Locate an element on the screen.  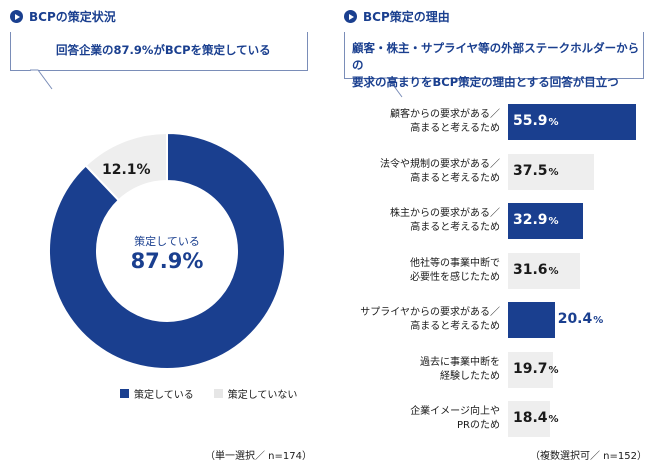
left-callout-text: 回答企業の87.9%がBCPを策定している is located at coordinates (163, 50).